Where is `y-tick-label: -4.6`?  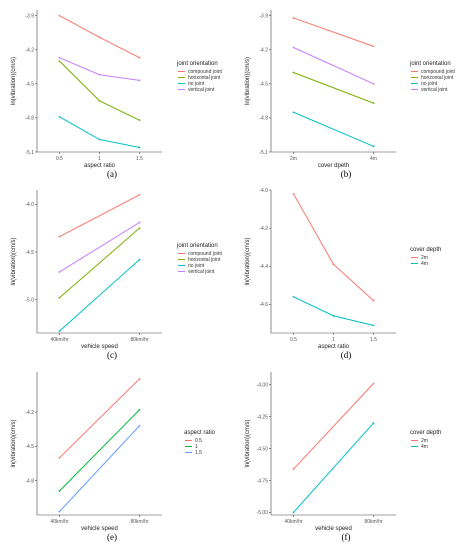 y-tick-label: -4.6 is located at coordinates (263, 305).